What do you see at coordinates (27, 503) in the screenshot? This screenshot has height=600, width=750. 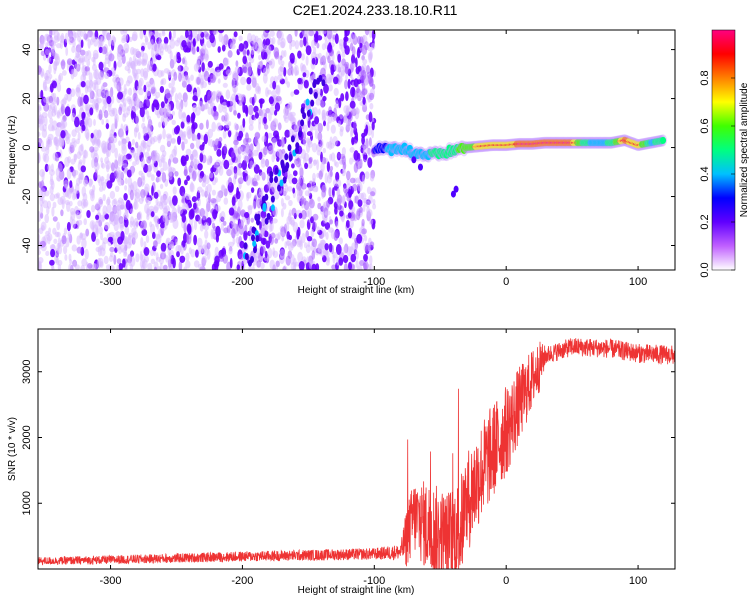 I see `y-tick-label: 1000` at bounding box center [27, 503].